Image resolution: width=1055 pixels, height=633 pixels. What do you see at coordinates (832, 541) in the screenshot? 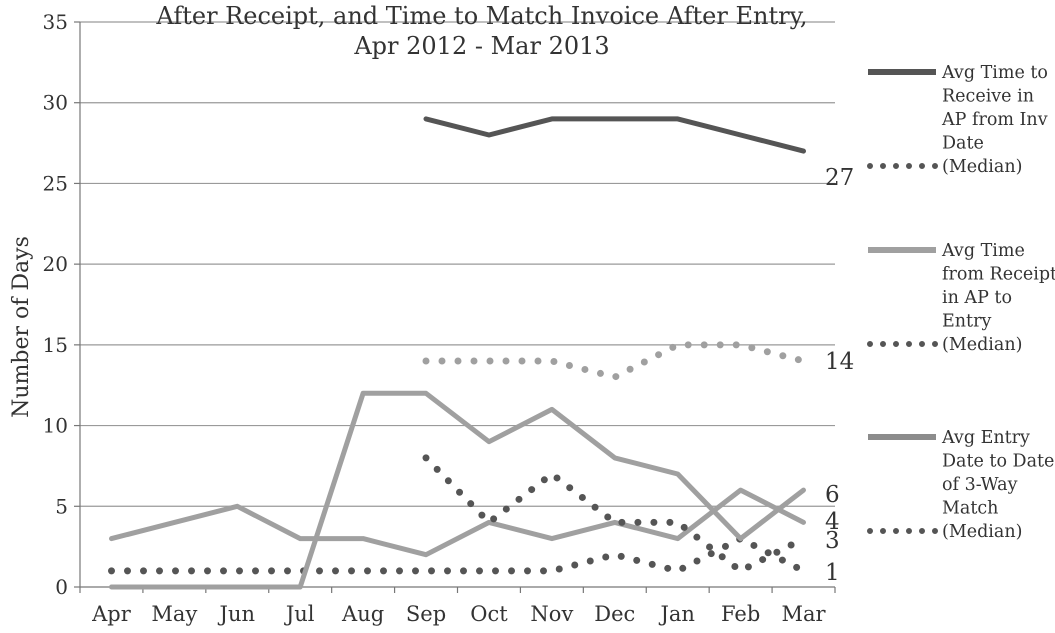
I see `end-label: 3` at bounding box center [832, 541].